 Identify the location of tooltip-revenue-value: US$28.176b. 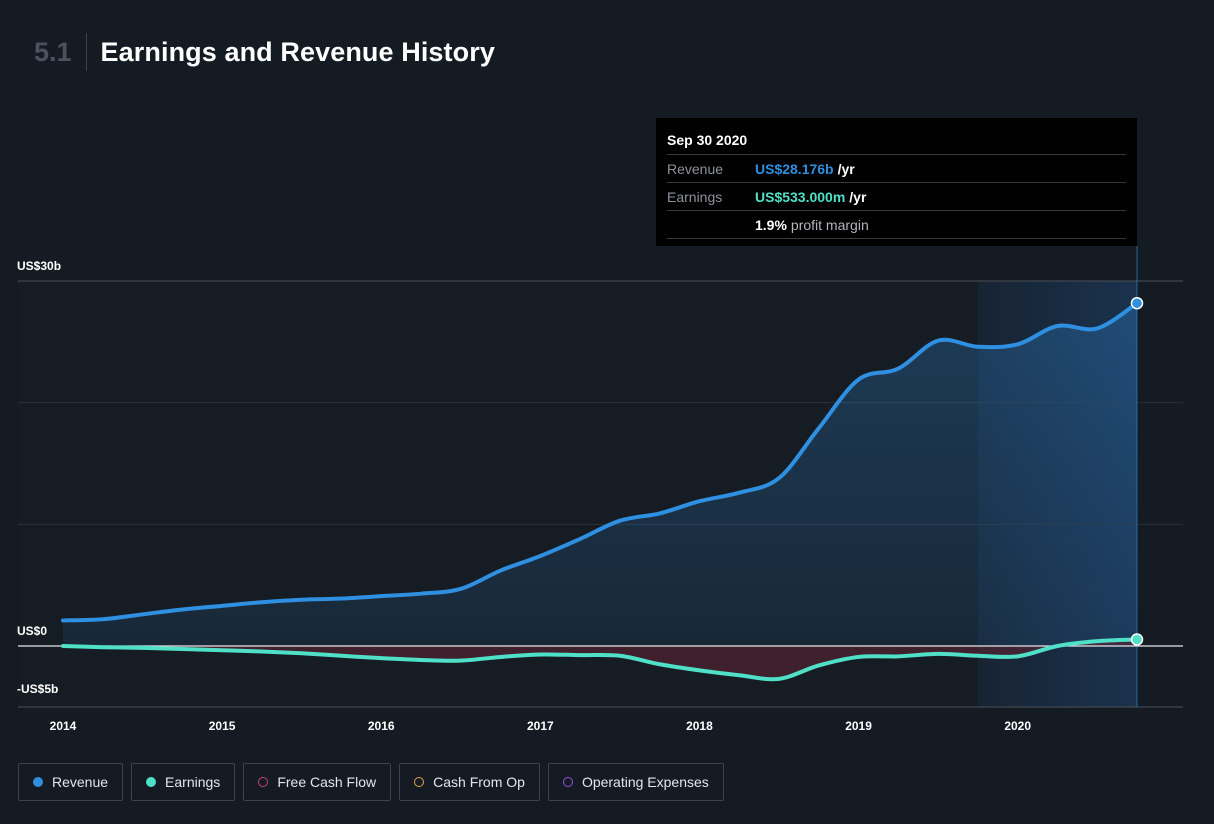
(794, 168).